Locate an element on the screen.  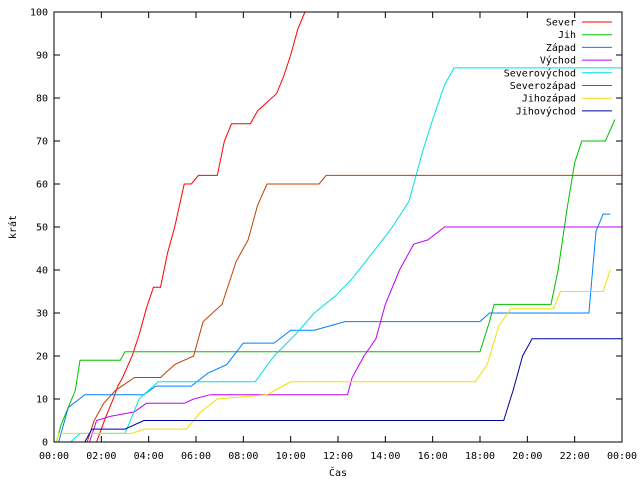
y-tick-label: 0 is located at coordinates (45, 443).